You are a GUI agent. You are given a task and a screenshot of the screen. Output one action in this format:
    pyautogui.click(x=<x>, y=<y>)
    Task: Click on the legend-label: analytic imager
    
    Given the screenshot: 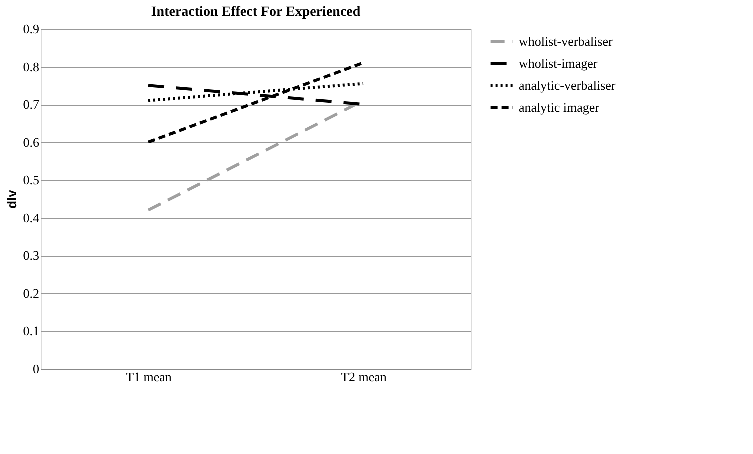 What is the action you would take?
    pyautogui.click(x=559, y=107)
    